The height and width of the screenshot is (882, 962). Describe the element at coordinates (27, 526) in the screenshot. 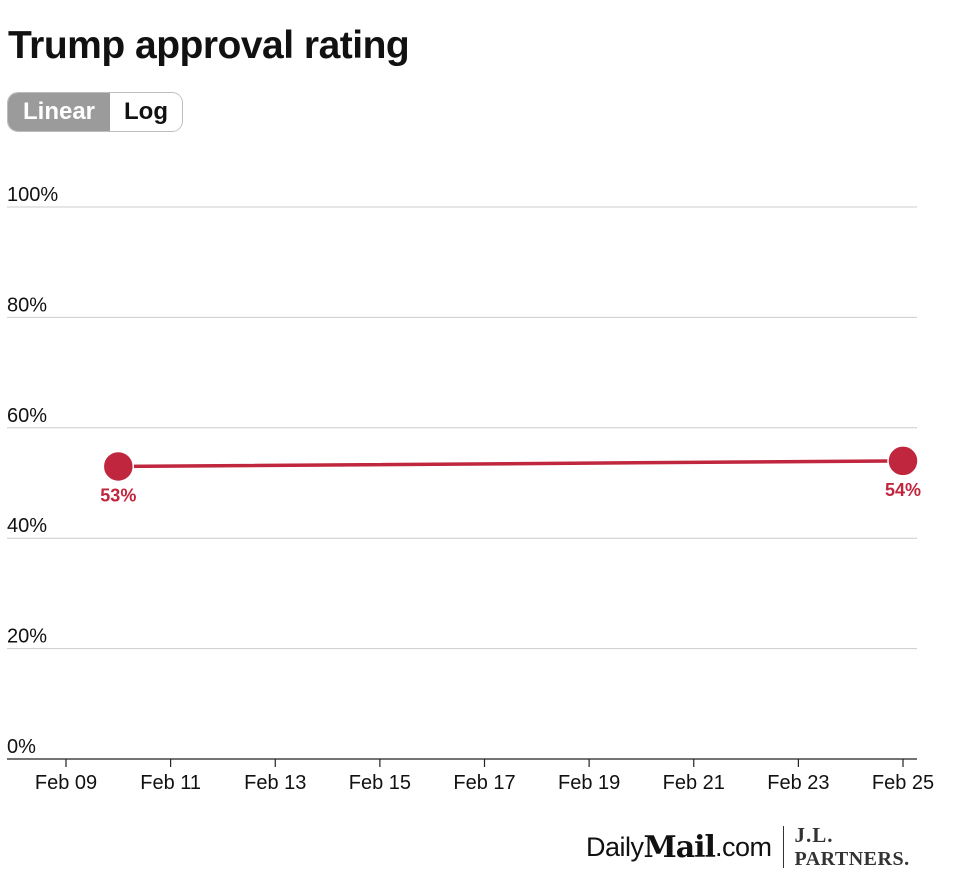

I see `y-tick-label: 40%` at that location.